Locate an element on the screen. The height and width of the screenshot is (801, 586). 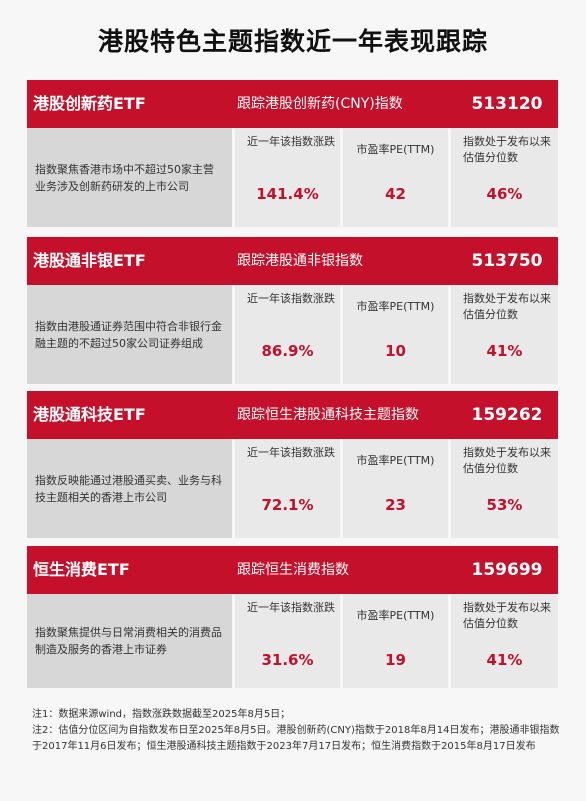
metric-change: 近一年该指数涨跌 141.4% is located at coordinates (286, 177).